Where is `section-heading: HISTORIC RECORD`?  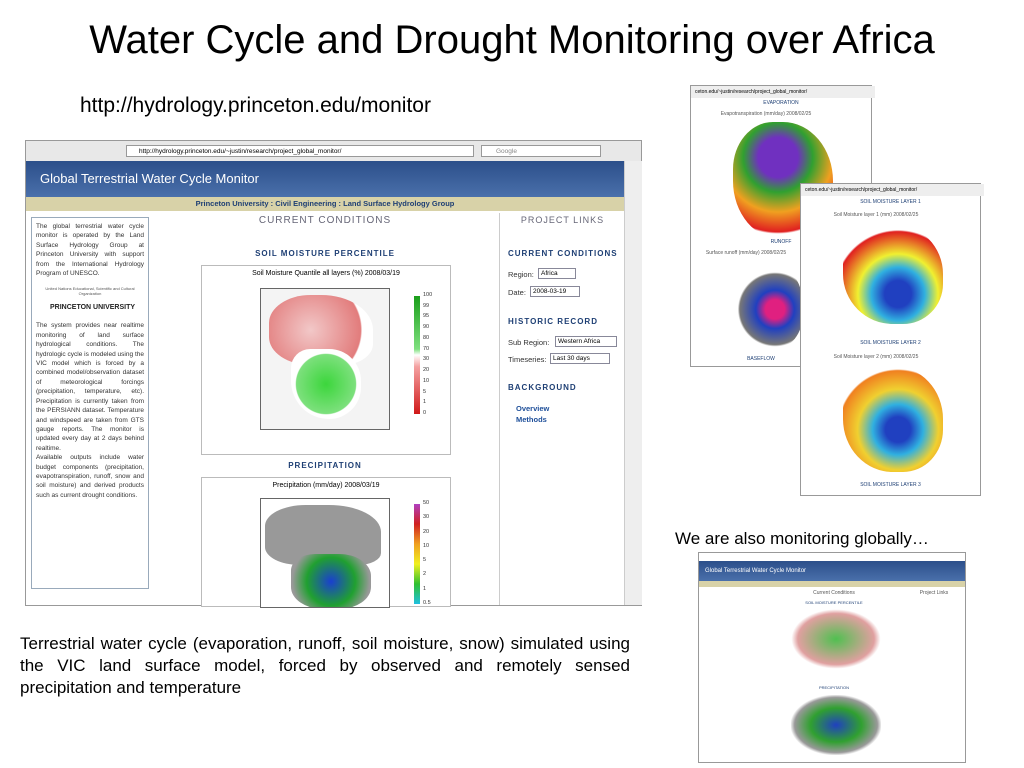 section-heading: HISTORIC RECORD is located at coordinates (553, 321).